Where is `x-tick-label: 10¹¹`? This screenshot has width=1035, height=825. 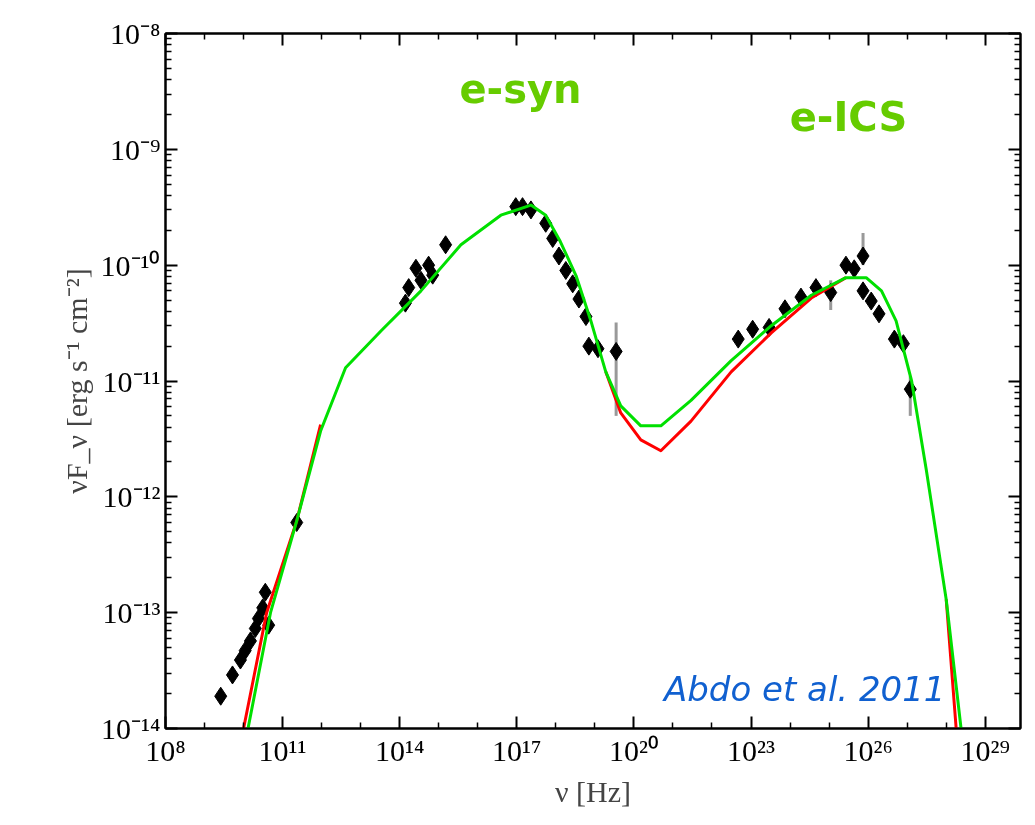
x-tick-label: 10¹¹ is located at coordinates (282, 750).